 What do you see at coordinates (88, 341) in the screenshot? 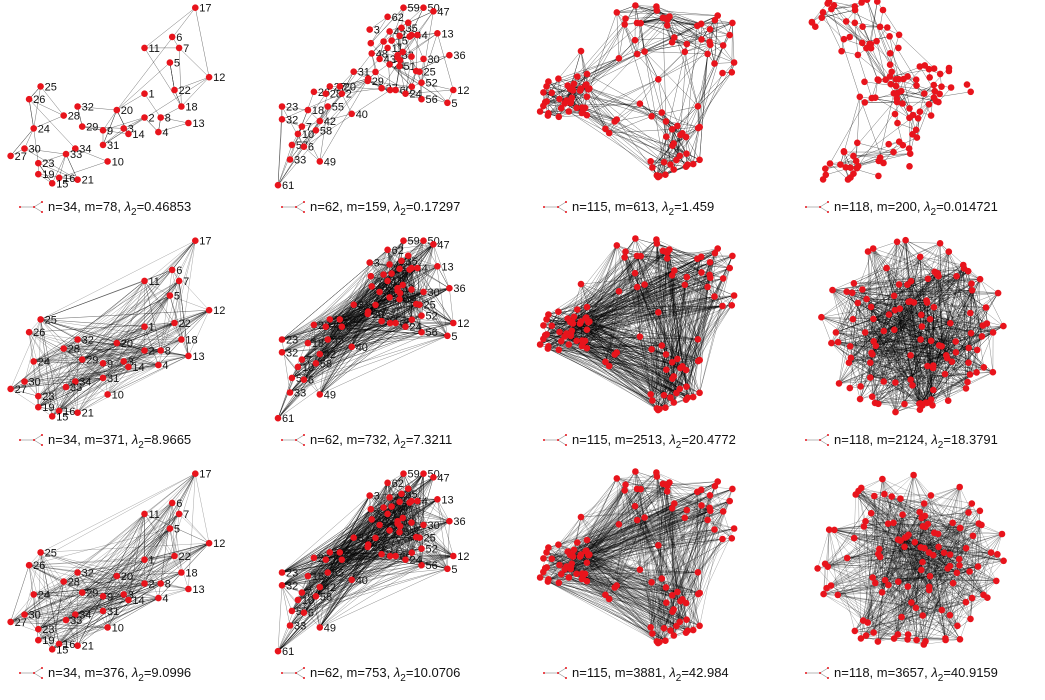
I see `node-label: 32` at bounding box center [88, 341].